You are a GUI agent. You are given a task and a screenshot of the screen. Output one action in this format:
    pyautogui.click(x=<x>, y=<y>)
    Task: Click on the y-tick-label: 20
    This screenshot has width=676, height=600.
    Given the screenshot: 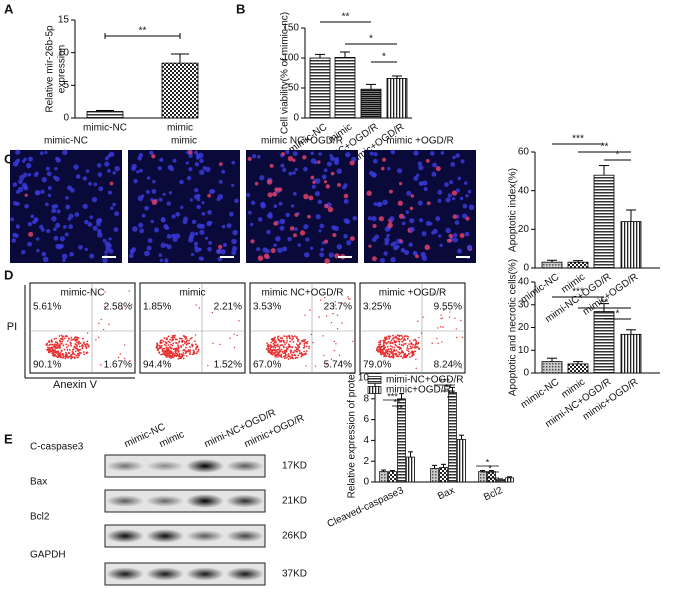 What is the action you would take?
    pyautogui.click(x=524, y=229)
    